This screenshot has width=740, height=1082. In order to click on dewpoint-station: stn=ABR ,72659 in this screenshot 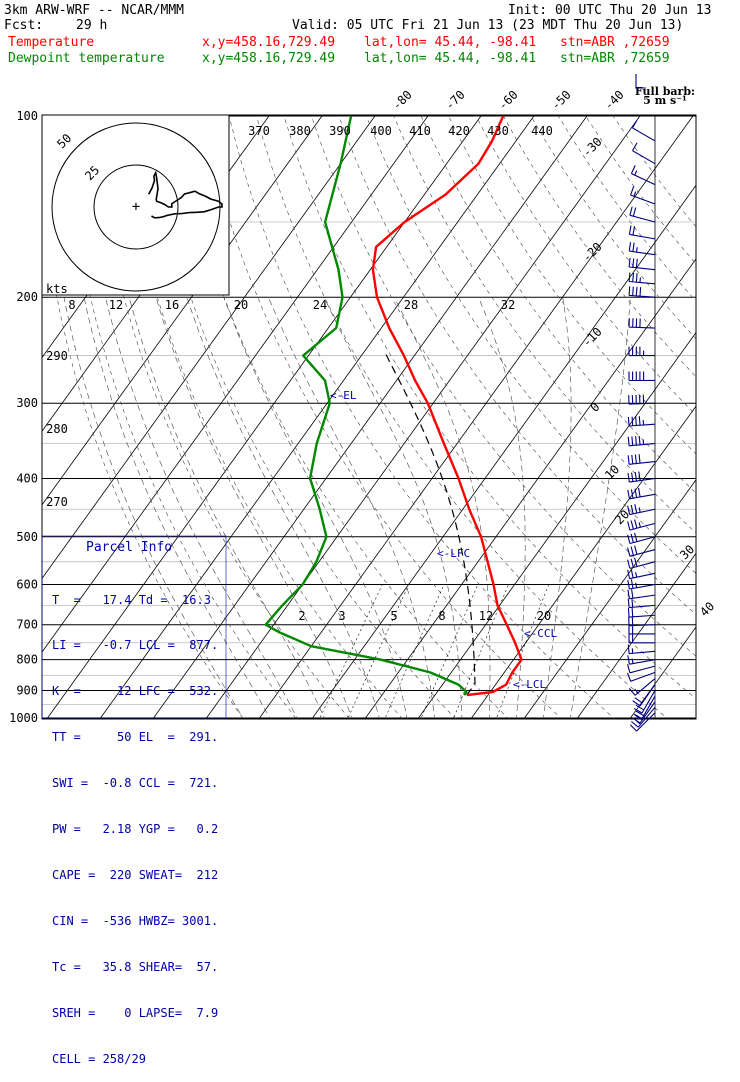, I will do `click(615, 58)`.